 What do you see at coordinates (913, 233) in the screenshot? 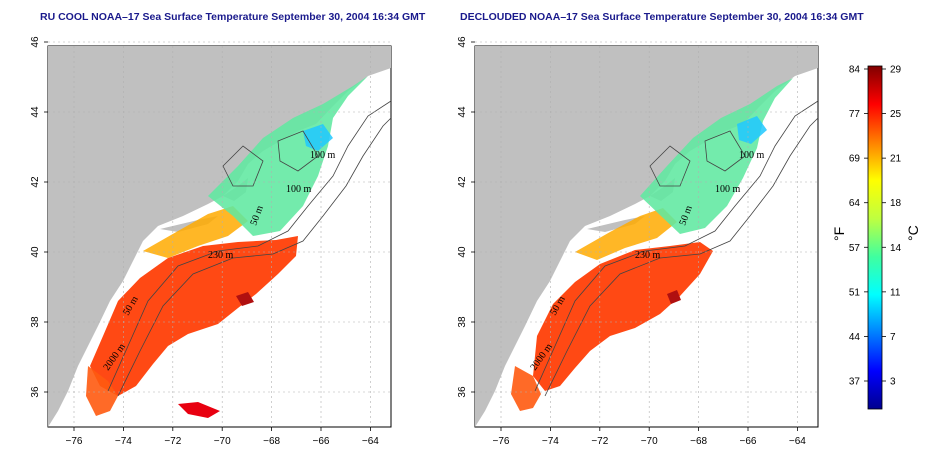
I see `colorbar-unit-c: °C` at bounding box center [913, 233].